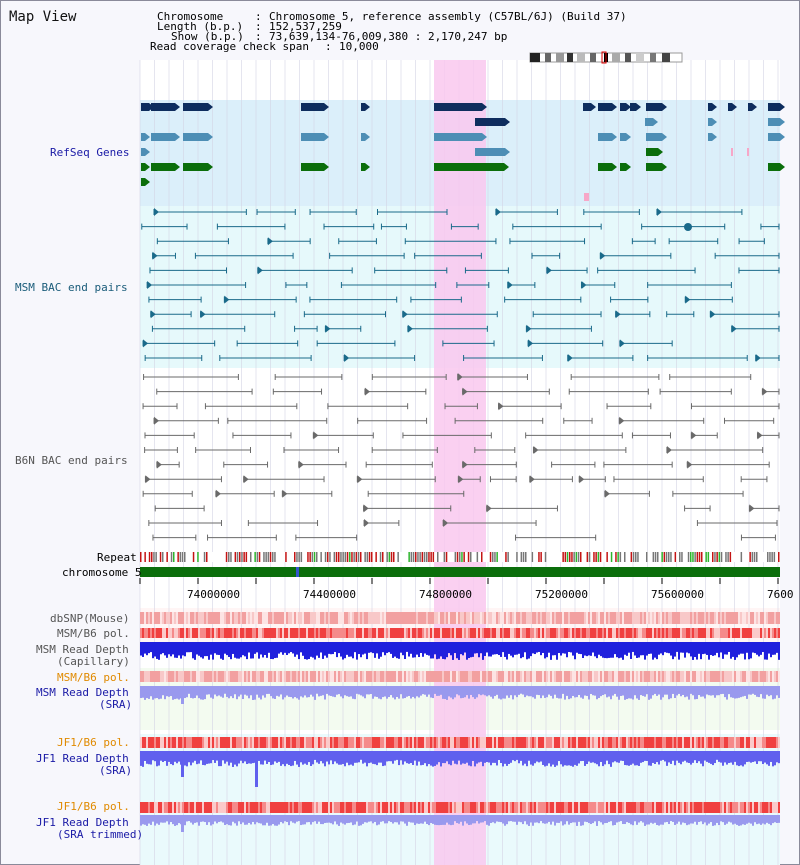 The image size is (800, 865). I want to click on msm-b6-pol-label: MSM/B6 pol., so click(93, 633).